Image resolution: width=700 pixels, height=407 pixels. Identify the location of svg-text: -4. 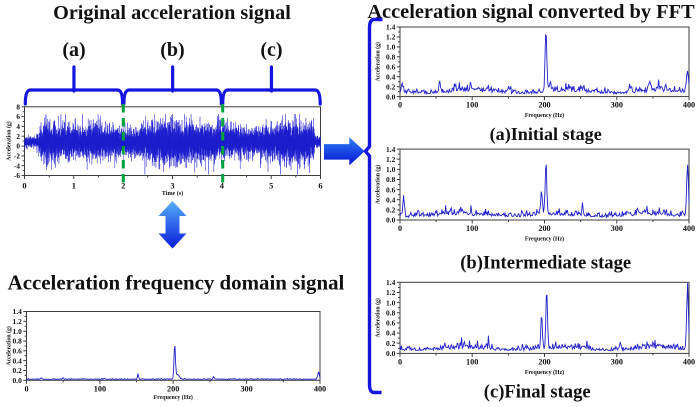
(17, 166).